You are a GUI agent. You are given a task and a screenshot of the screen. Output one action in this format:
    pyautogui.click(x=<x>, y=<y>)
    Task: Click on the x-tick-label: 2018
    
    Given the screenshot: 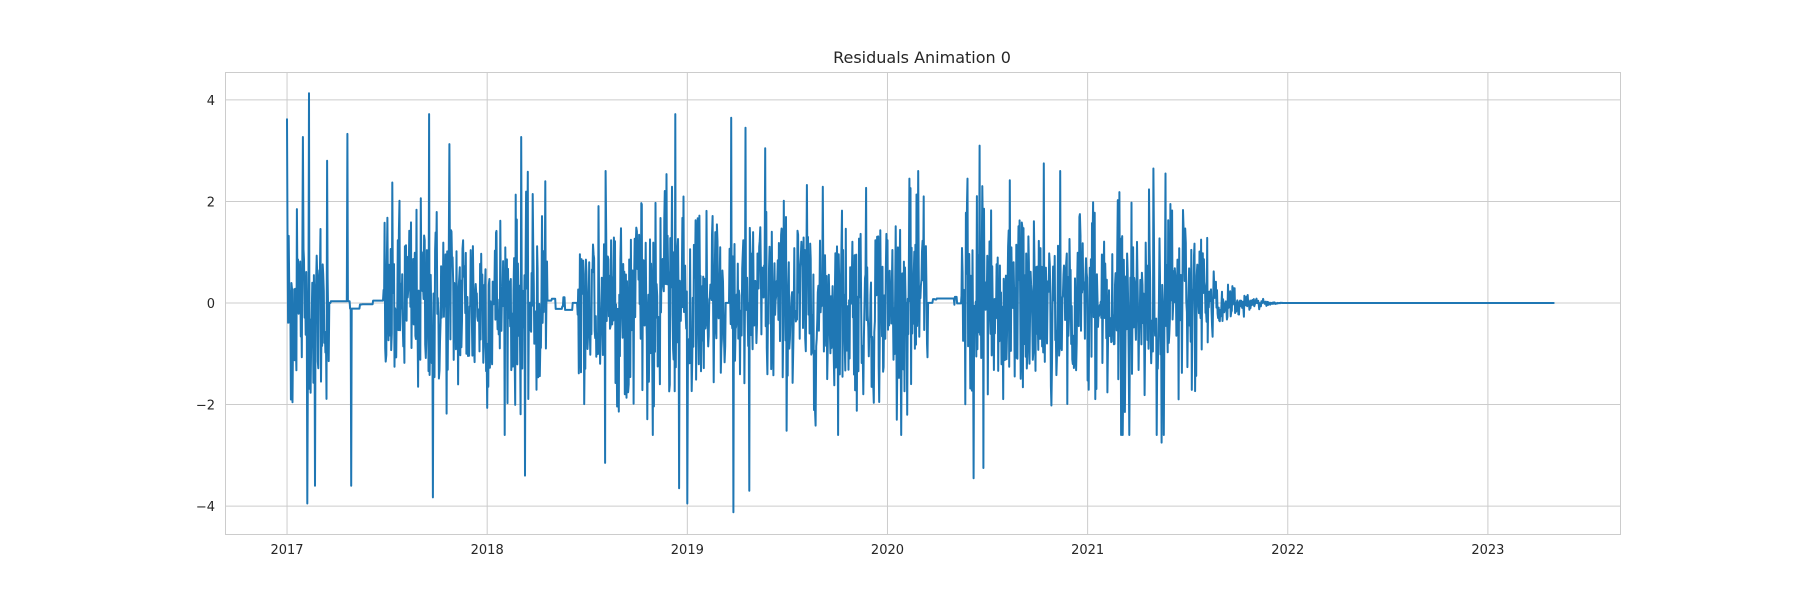 What is the action you would take?
    pyautogui.click(x=487, y=550)
    